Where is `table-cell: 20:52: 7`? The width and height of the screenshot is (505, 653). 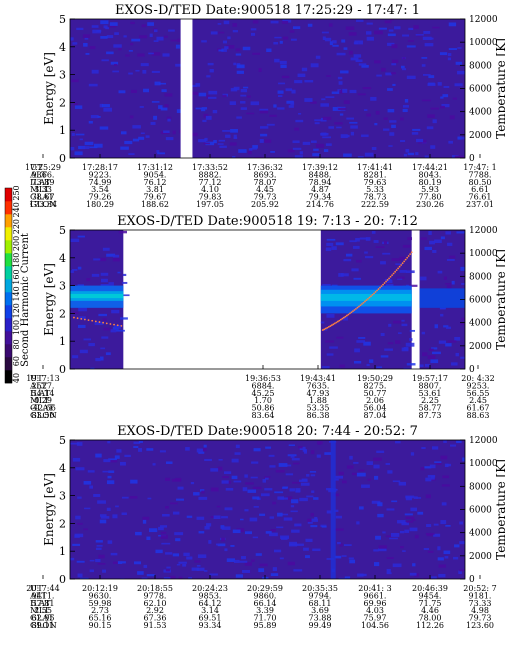 table-cell: 20:52: 7 is located at coordinates (479, 588).